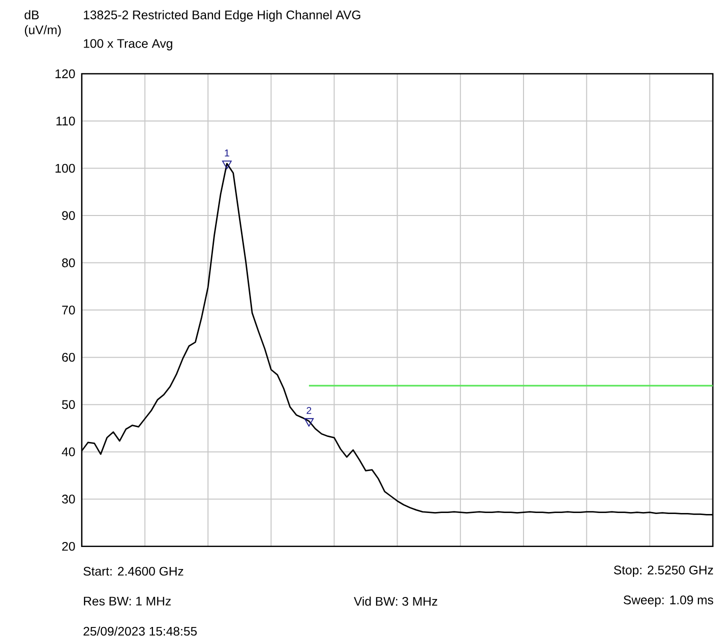 Image resolution: width=717 pixels, height=639 pixels. Describe the element at coordinates (664, 571) in the screenshot. I see `text: Stop: 2.5250 GHz` at that location.